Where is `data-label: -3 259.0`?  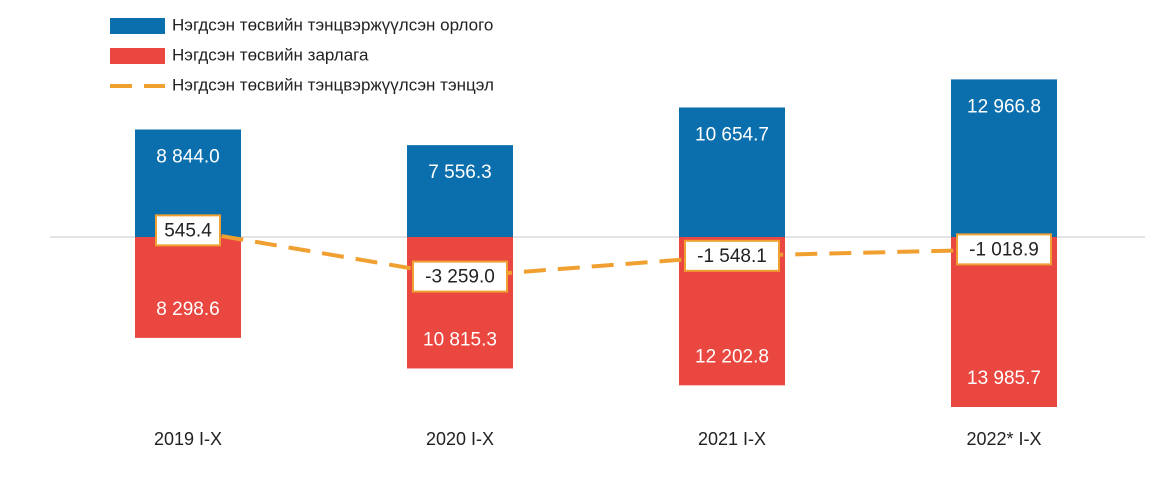 data-label: -3 259.0 is located at coordinates (460, 277).